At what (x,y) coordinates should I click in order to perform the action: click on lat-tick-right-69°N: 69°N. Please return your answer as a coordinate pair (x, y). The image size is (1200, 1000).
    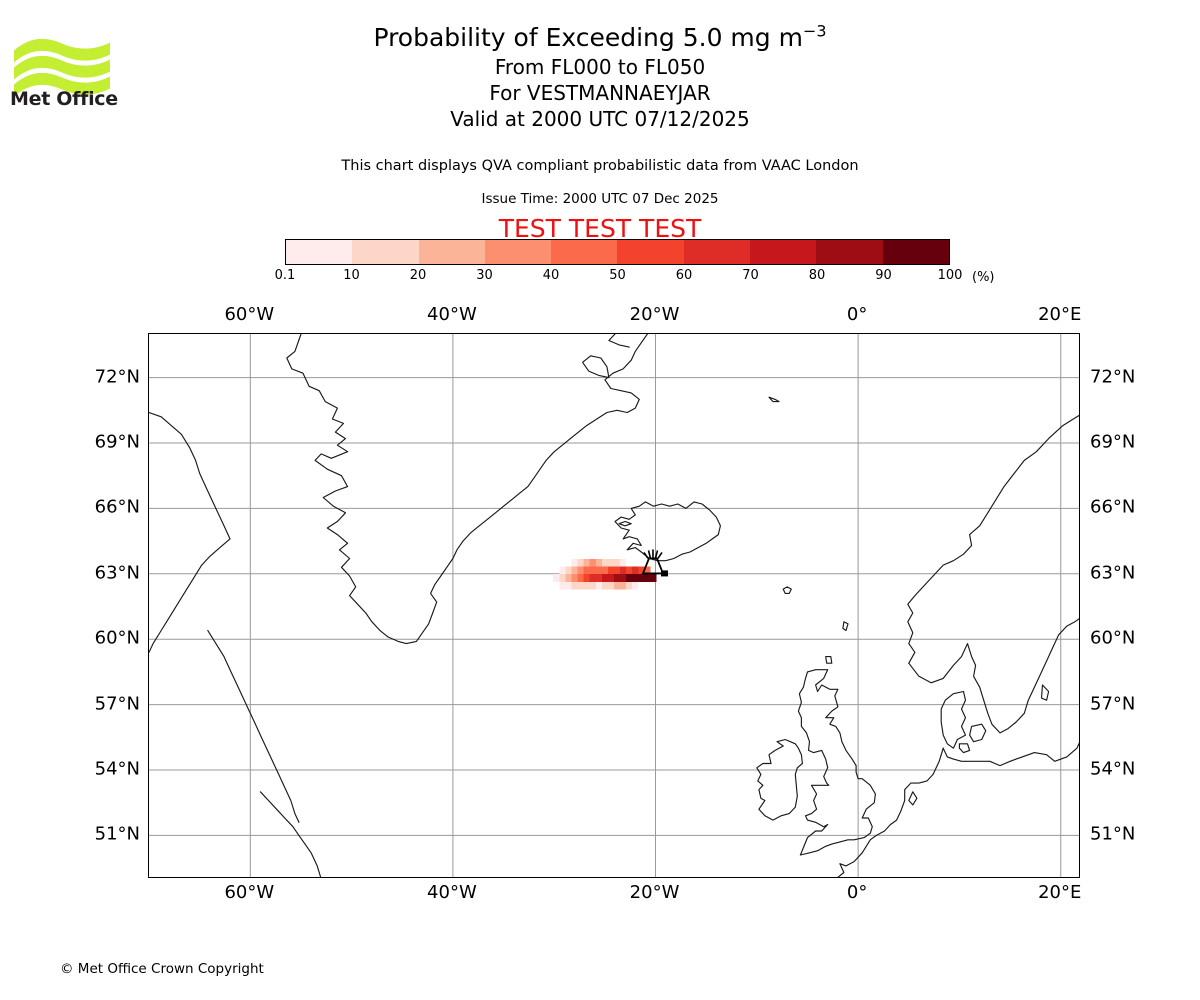
    Looking at the image, I should click on (1113, 442).